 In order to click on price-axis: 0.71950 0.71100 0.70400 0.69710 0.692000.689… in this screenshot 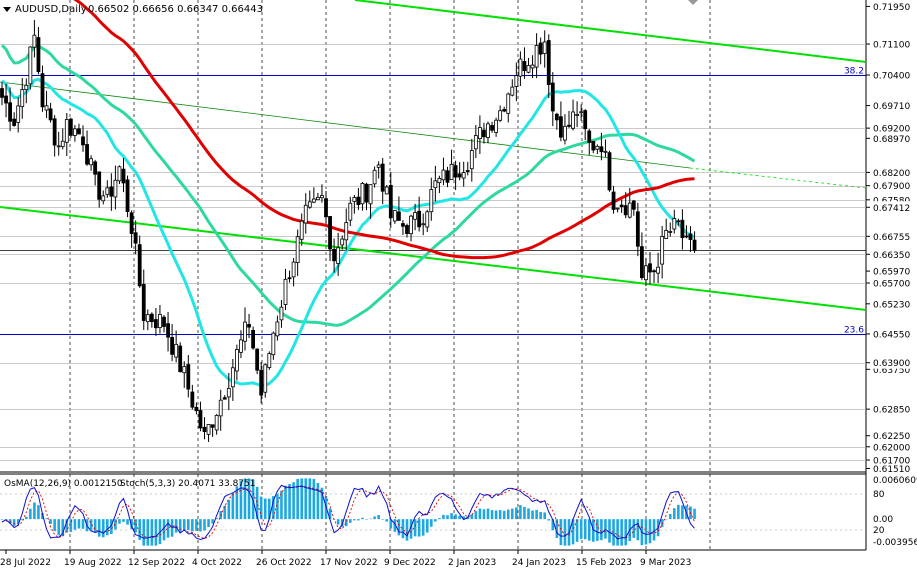, I will do `click(891, 275)`.